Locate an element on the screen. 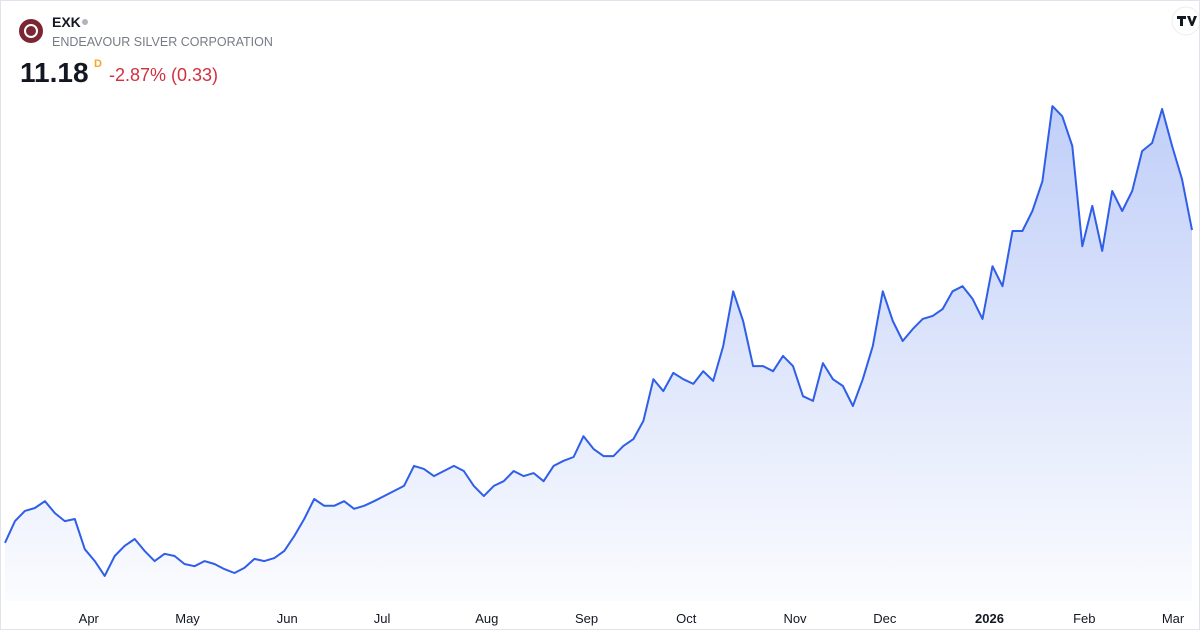  x-tick-label: Feb is located at coordinates (1084, 618).